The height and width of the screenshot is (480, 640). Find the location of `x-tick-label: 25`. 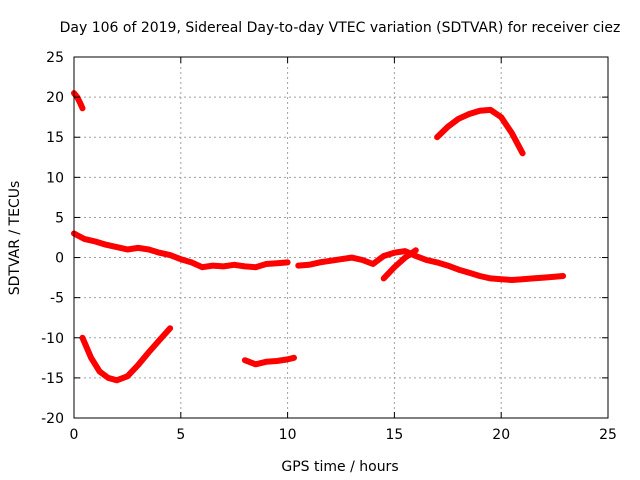

x-tick-label: 25 is located at coordinates (608, 435).